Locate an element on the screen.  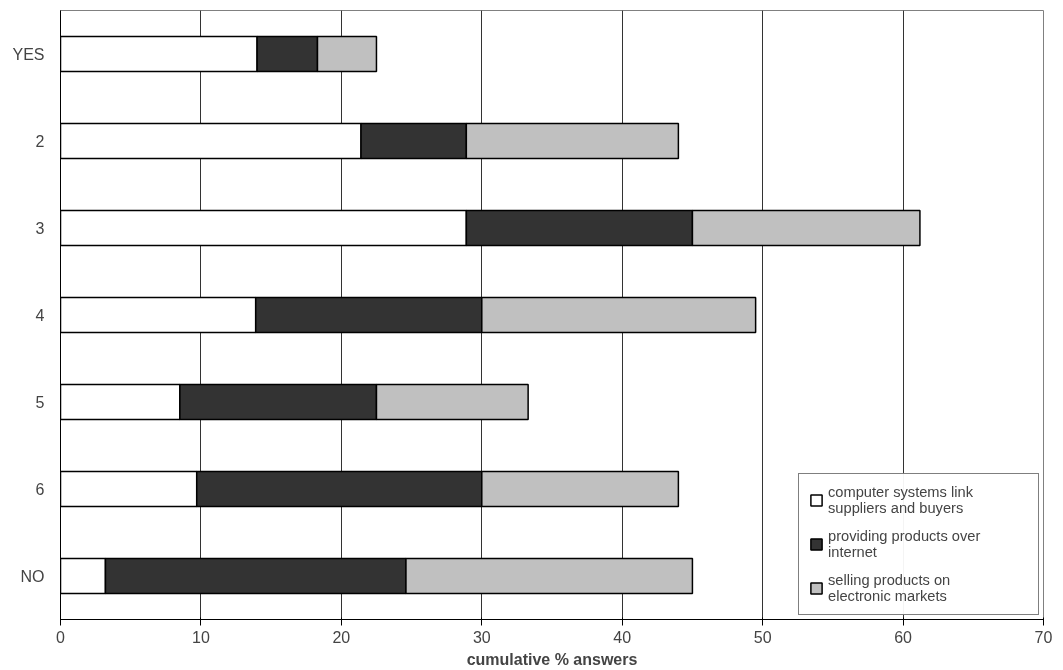
x-tick-label: 10 is located at coordinates (201, 637).